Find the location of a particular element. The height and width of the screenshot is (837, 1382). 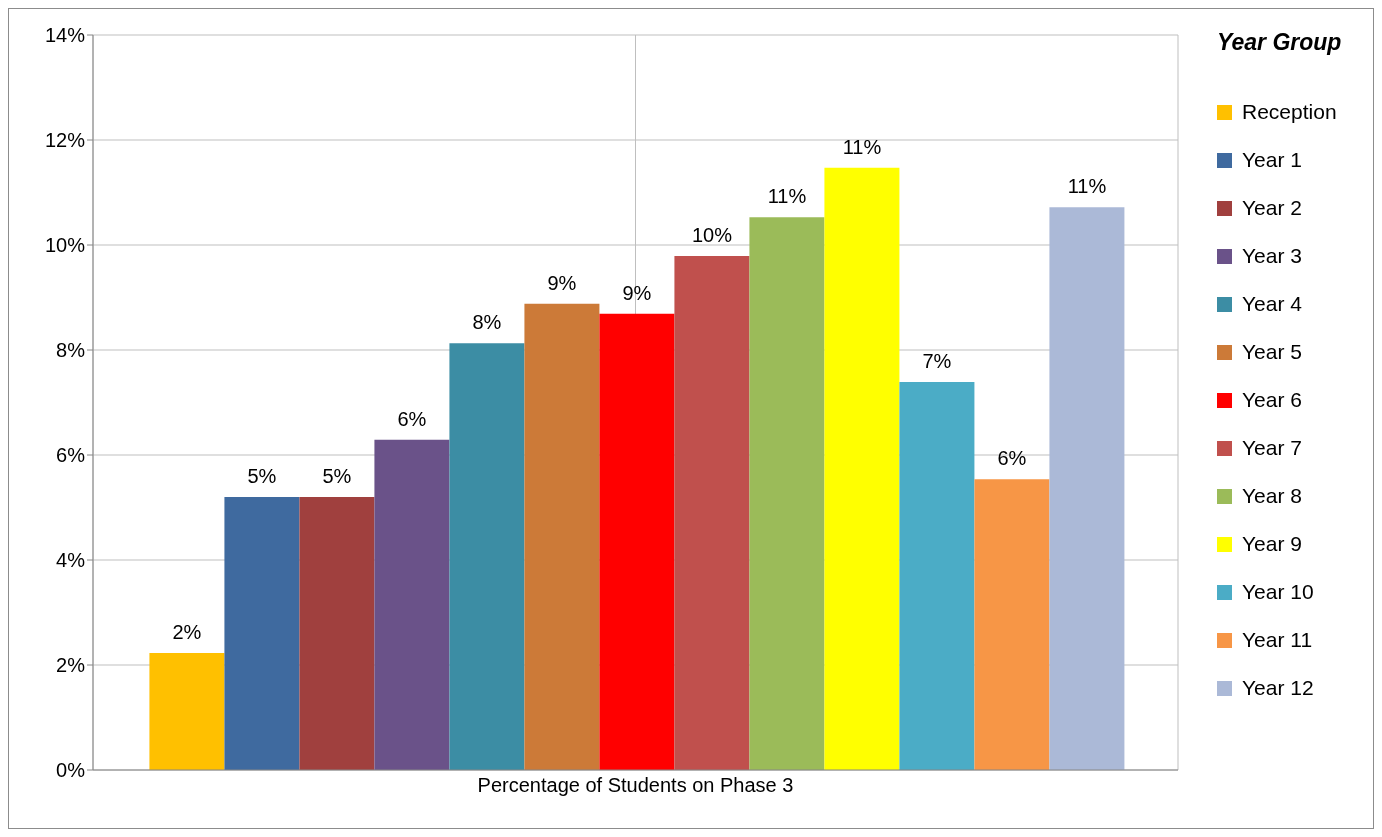

legend-label: Year 11 is located at coordinates (1277, 640).